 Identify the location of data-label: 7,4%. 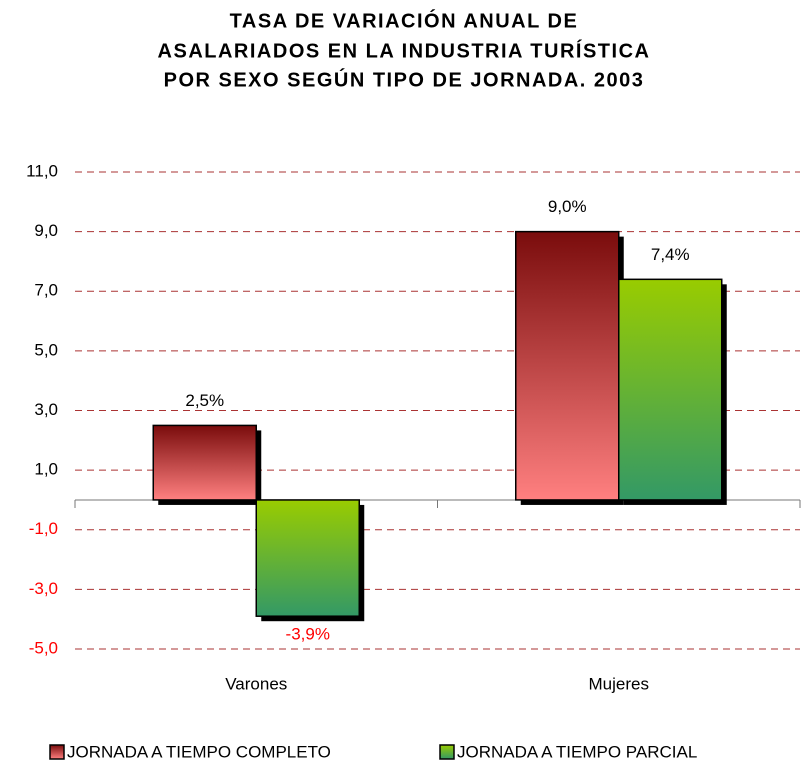
(670, 254).